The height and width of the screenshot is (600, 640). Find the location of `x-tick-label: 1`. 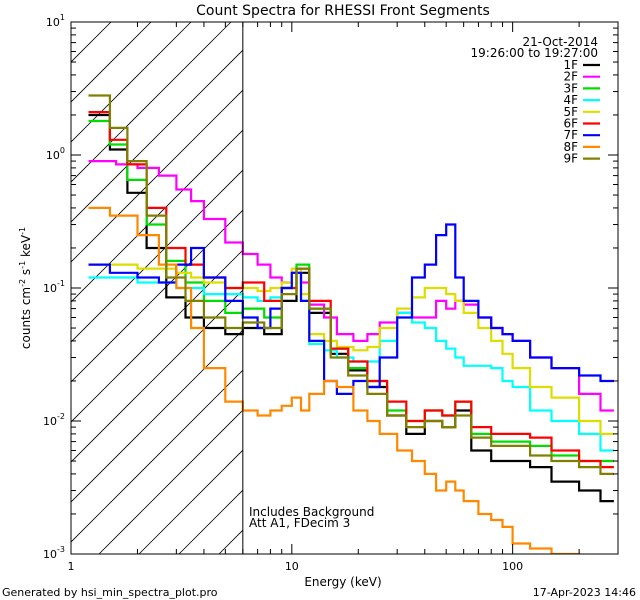

x-tick-label: 1 is located at coordinates (71, 566).